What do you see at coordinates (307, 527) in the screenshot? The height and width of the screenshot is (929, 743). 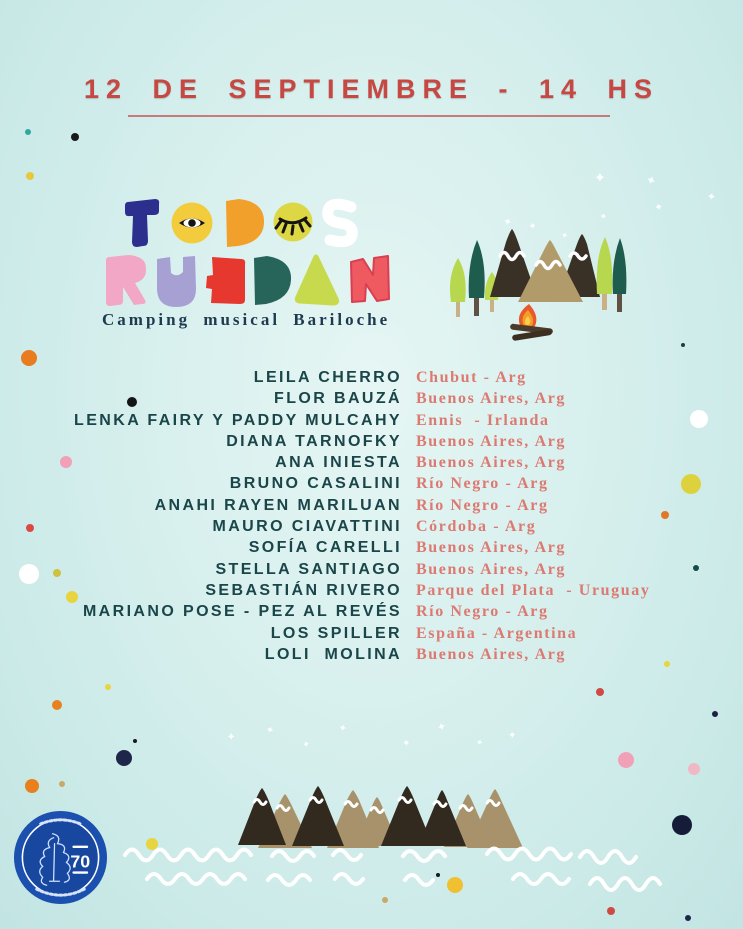 I see `artist-name: MAURO CIAVATTINI` at bounding box center [307, 527].